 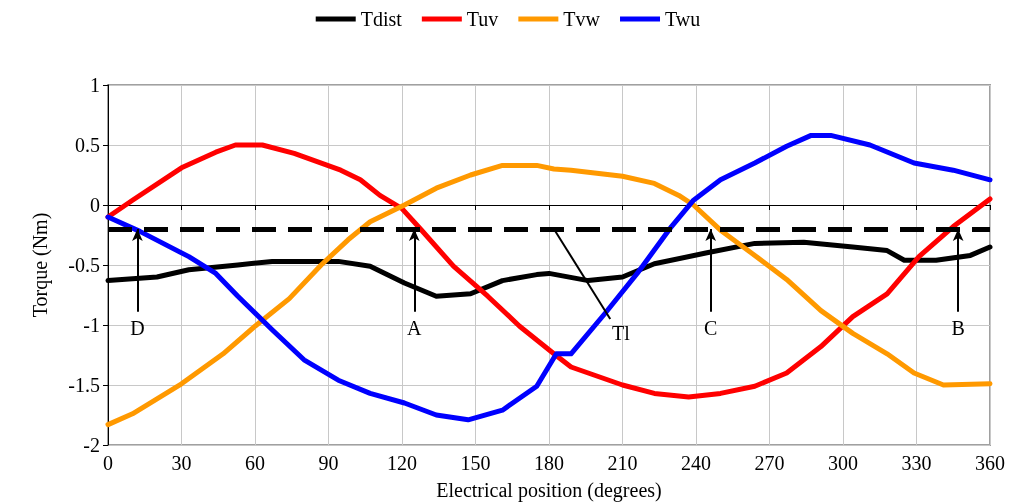 What do you see at coordinates (95, 205) in the screenshot?
I see `y-tick-label: 0` at bounding box center [95, 205].